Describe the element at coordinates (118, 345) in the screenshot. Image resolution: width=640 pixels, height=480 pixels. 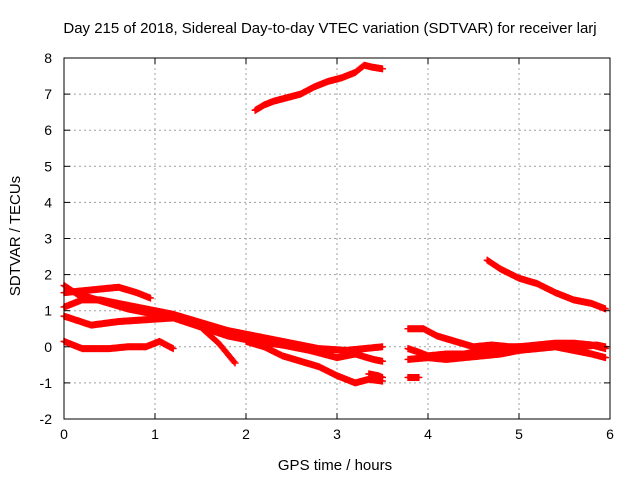
I see `series-arc-f` at that location.